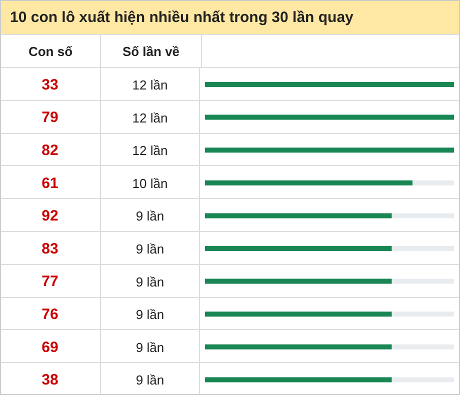 This screenshot has width=460, height=395. I want to click on y-tick-label: 61, so click(50, 183).